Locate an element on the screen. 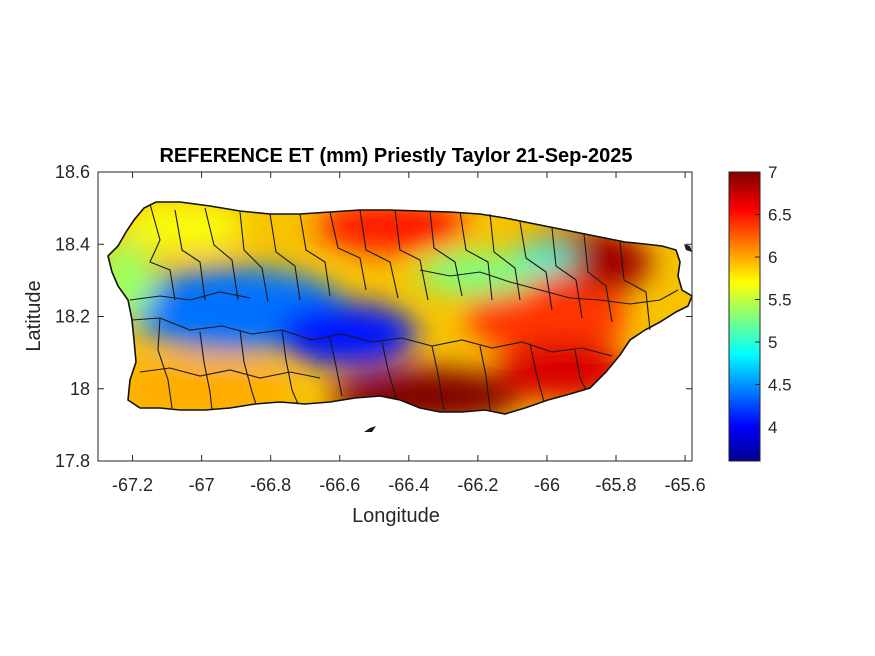 Image resolution: width=875 pixels, height=656 pixels. colorbar-tick-label: 5 is located at coordinates (772, 342).